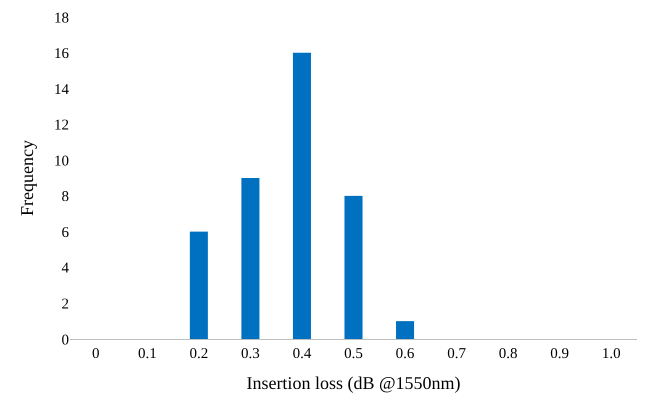 This screenshot has height=400, width=647. I want to click on x-tick-label: 0.7, so click(456, 354).